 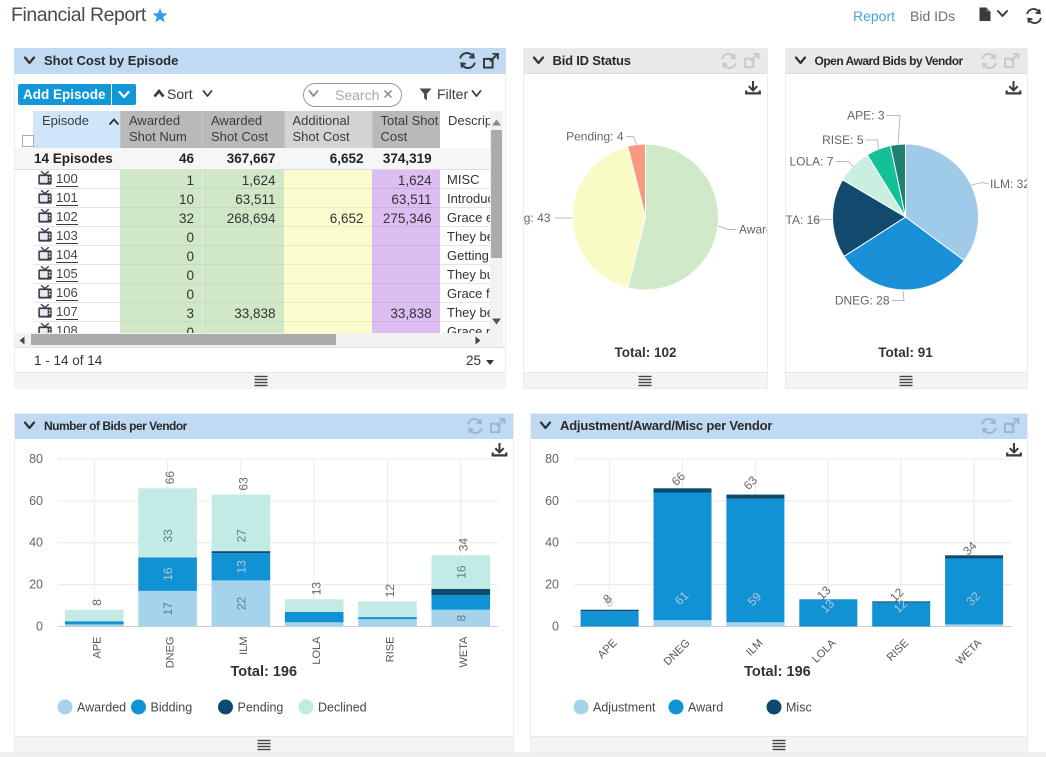 What do you see at coordinates (799, 708) in the screenshot?
I see `svg-text: Misc` at bounding box center [799, 708].